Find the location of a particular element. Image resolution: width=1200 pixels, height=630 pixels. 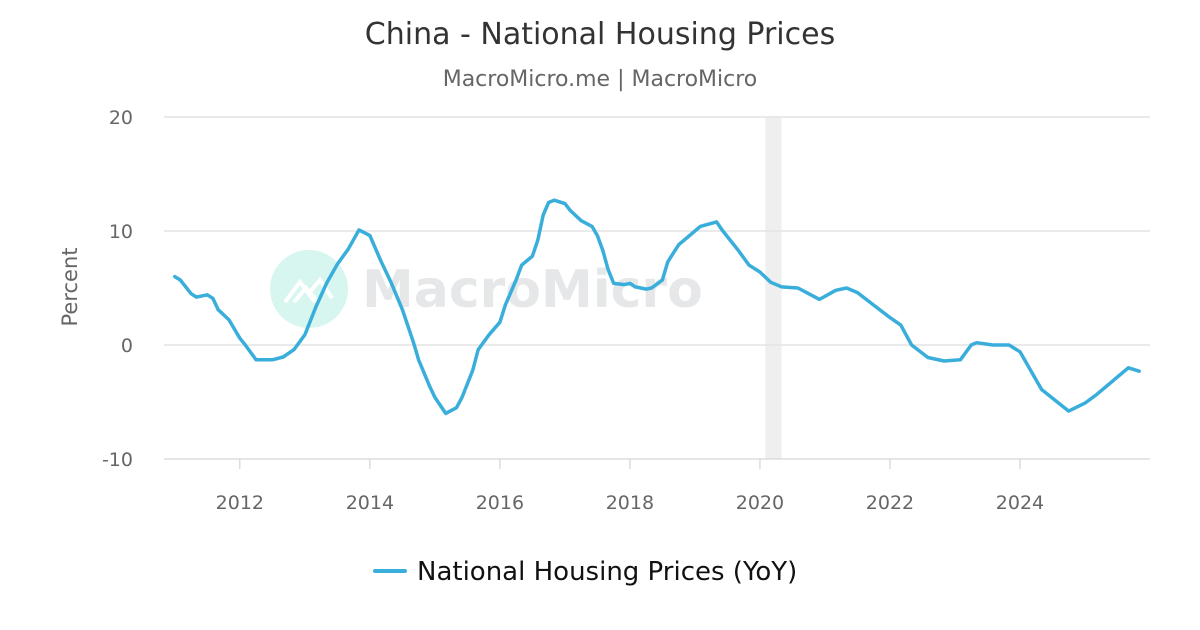

legend: National Housing Prices (YoY) is located at coordinates (585, 572).